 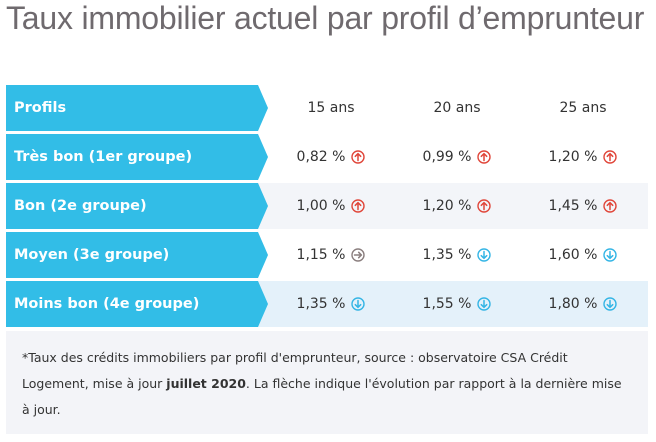 What do you see at coordinates (137, 304) in the screenshot?
I see `row-label: Moins bon (4e groupe)` at bounding box center [137, 304].